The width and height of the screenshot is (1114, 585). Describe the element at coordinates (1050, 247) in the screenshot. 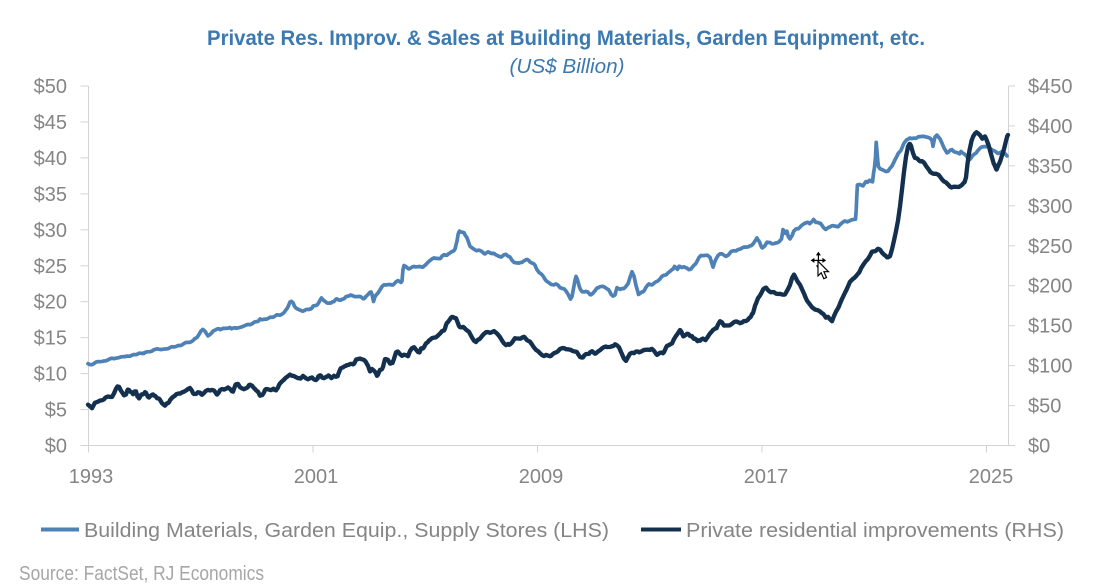

I see `svg-text: $250` at that location.